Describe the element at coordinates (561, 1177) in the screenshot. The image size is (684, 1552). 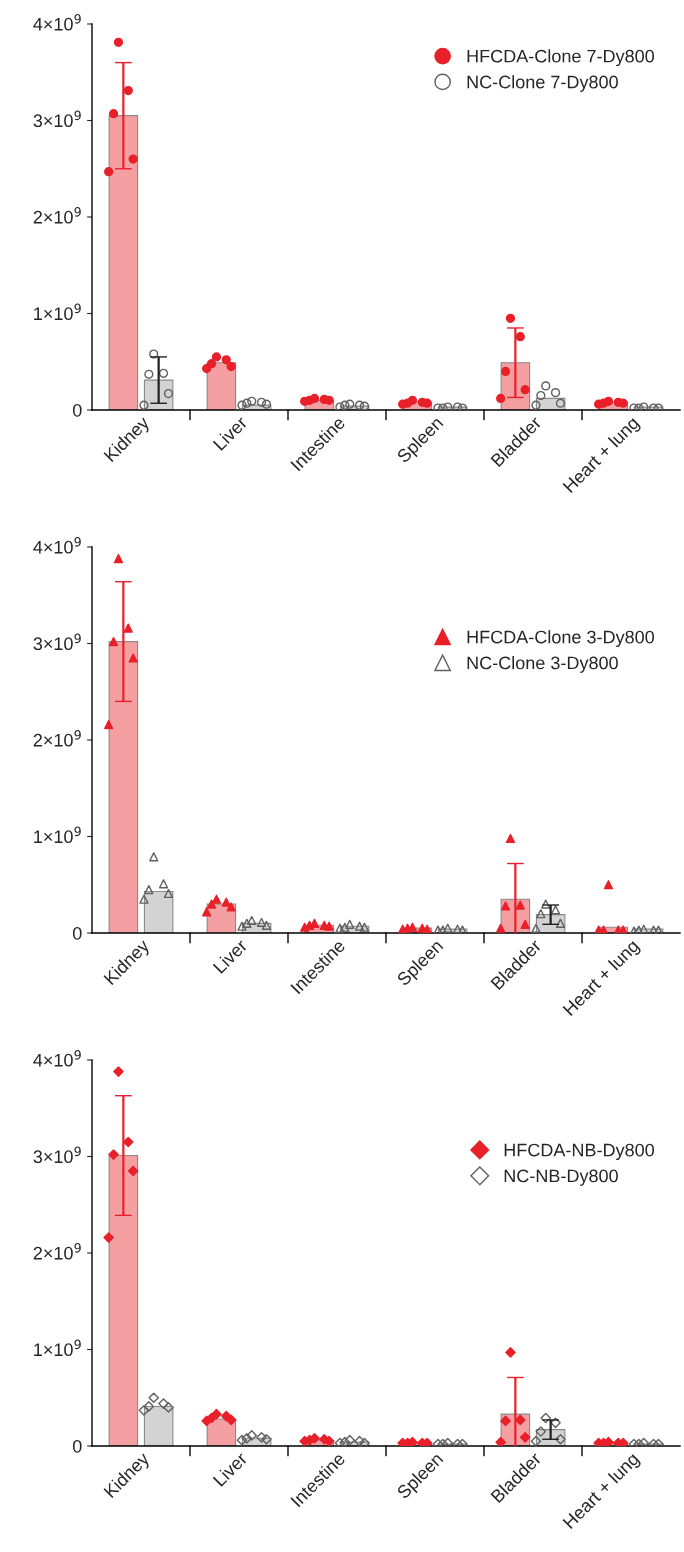
I see `legend-label: NC-NB-Dy800` at that location.